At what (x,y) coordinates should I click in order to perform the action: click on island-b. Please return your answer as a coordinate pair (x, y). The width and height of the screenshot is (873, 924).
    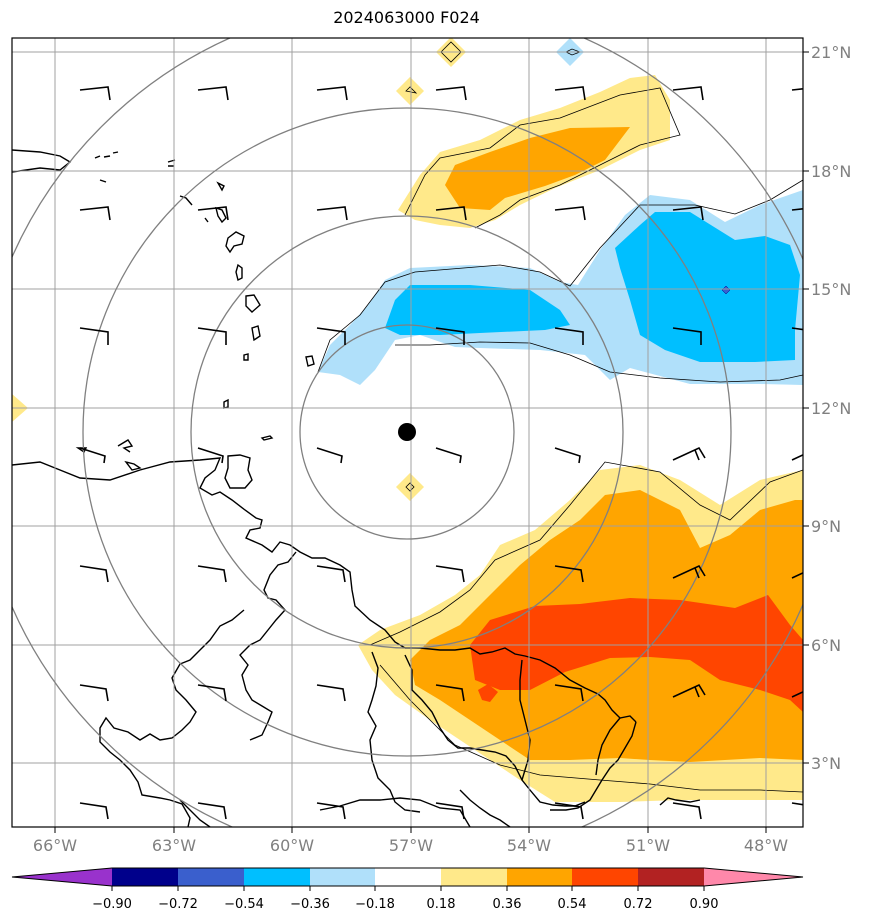
    Looking at the image, I should click on (186, 200).